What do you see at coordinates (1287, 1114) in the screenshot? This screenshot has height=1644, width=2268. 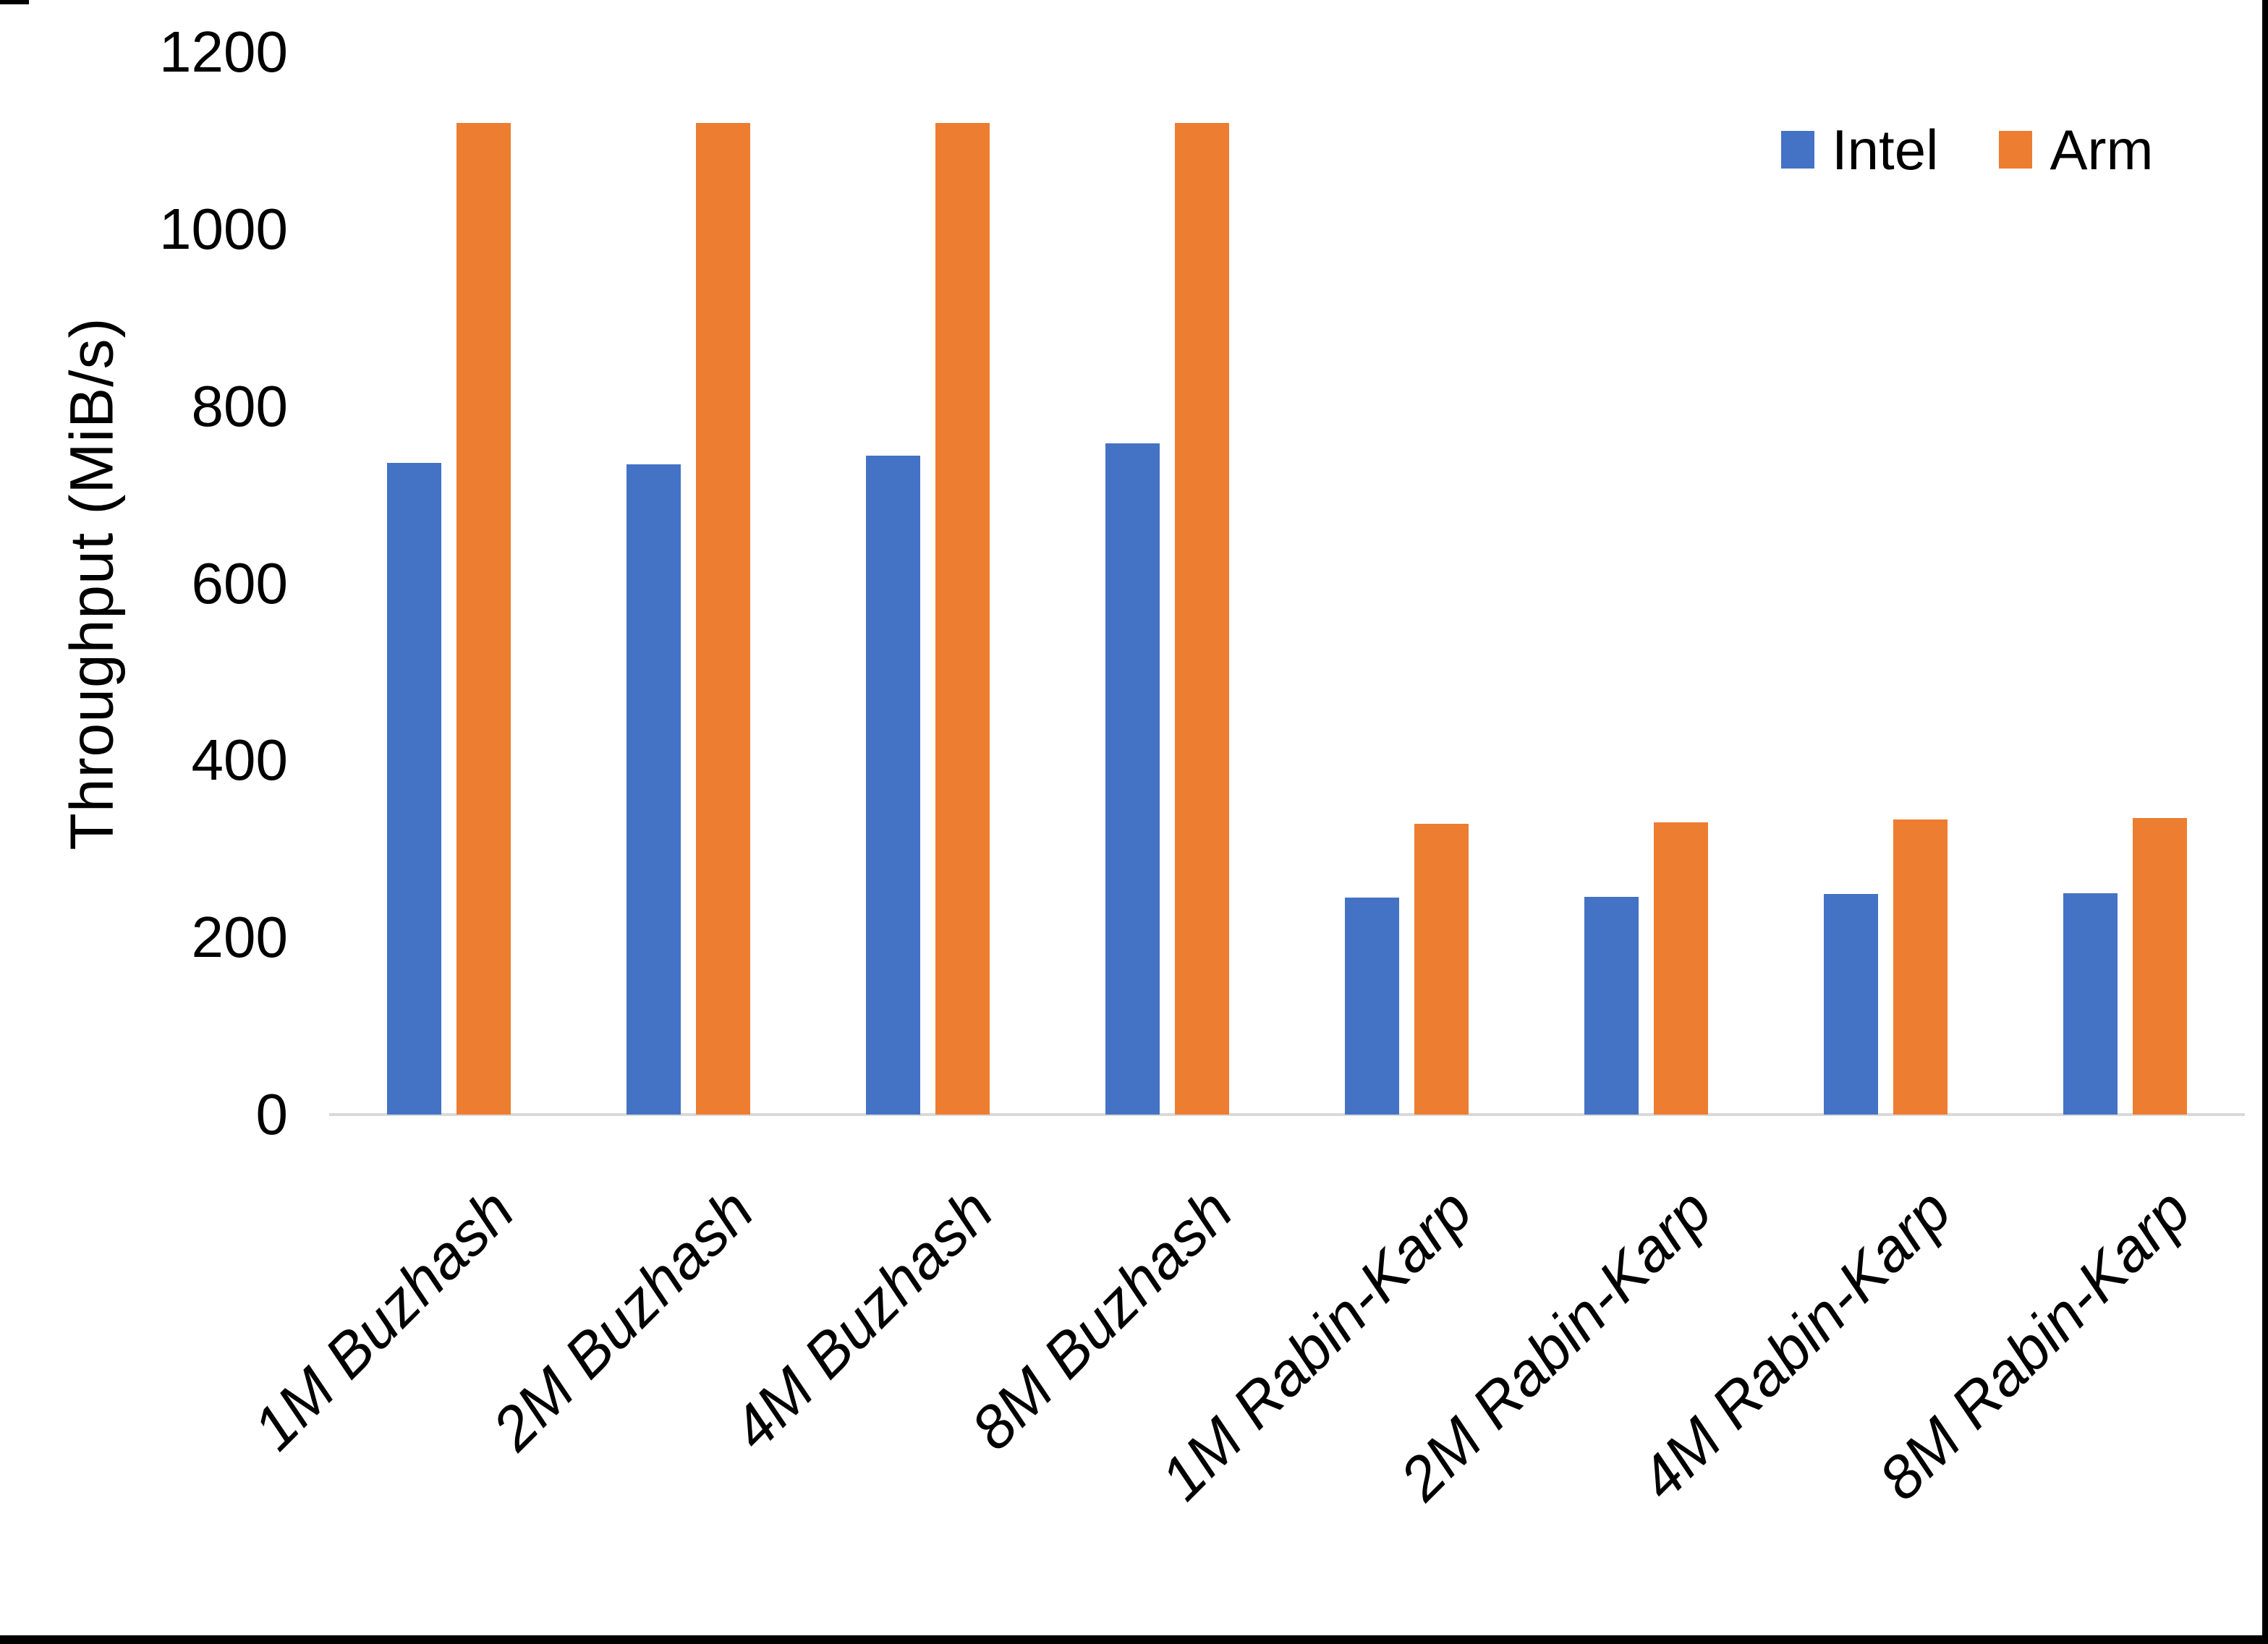 I see `x-axis-line` at bounding box center [1287, 1114].